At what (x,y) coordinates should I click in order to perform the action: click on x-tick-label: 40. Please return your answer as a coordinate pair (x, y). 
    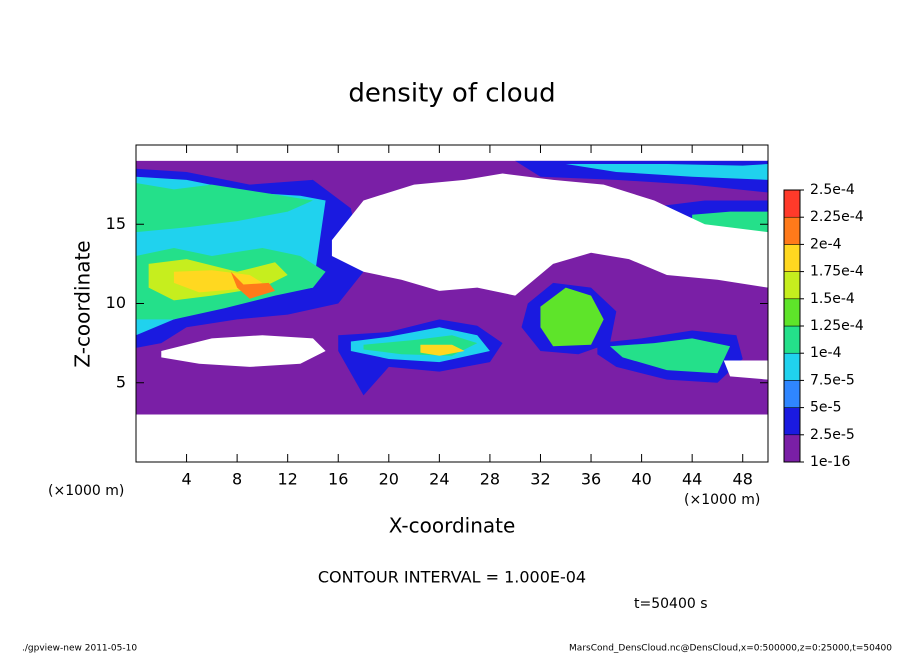
    Looking at the image, I should click on (641, 479).